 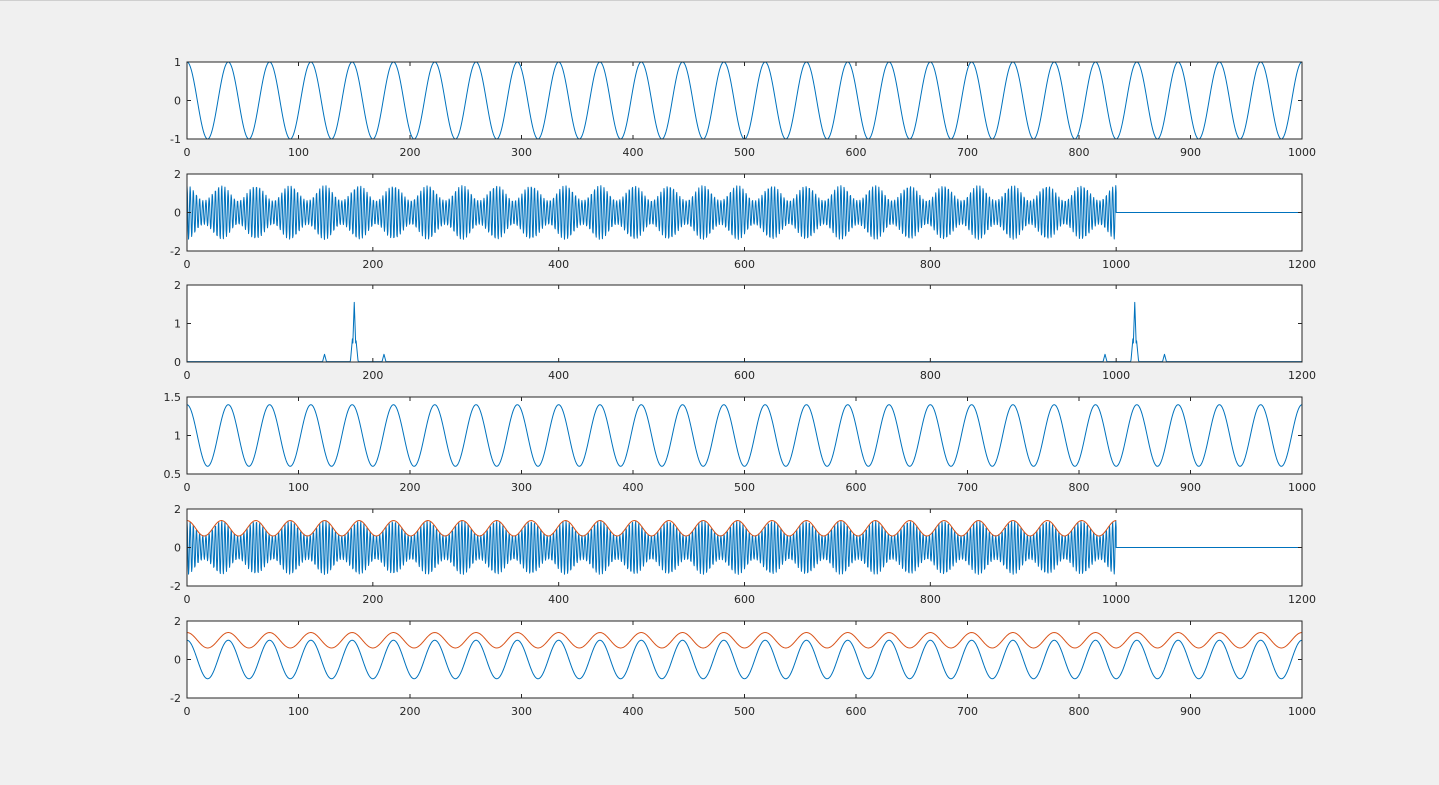 I want to click on subplot-6: 0 100 200 300 400 500 600 700 800 900 1000-202, so click(x=743, y=666).